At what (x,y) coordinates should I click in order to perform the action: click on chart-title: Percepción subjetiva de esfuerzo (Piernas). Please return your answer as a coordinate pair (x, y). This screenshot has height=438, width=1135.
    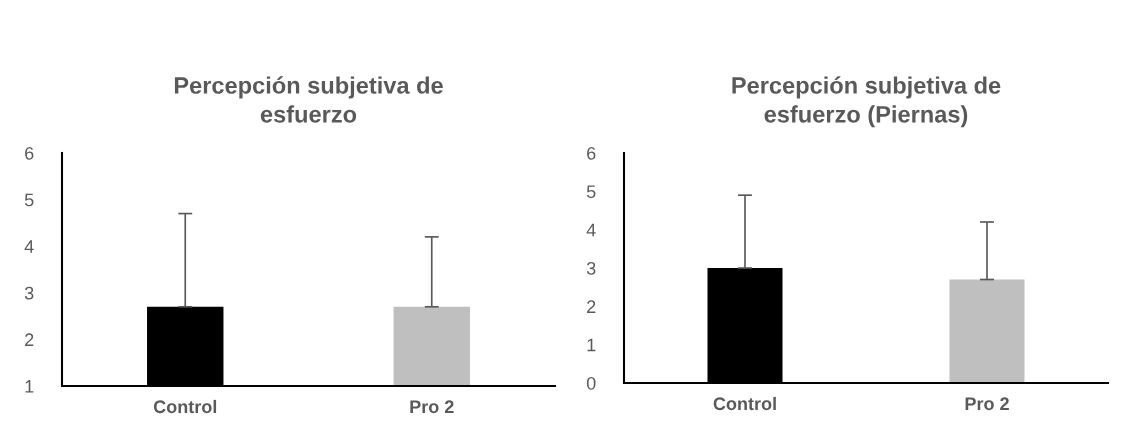
    Looking at the image, I should click on (866, 102).